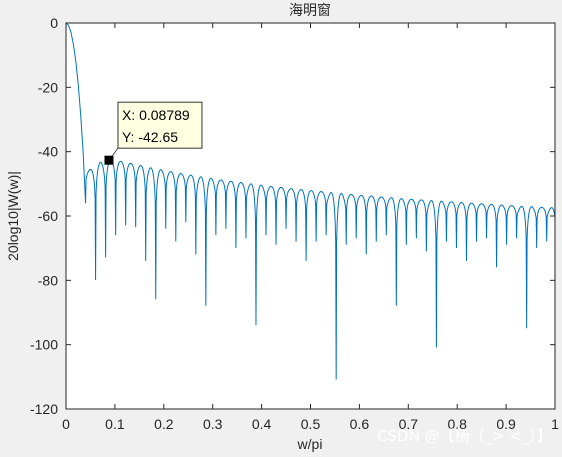  What do you see at coordinates (66, 424) in the screenshot?
I see `x-tick-label: 0` at bounding box center [66, 424].